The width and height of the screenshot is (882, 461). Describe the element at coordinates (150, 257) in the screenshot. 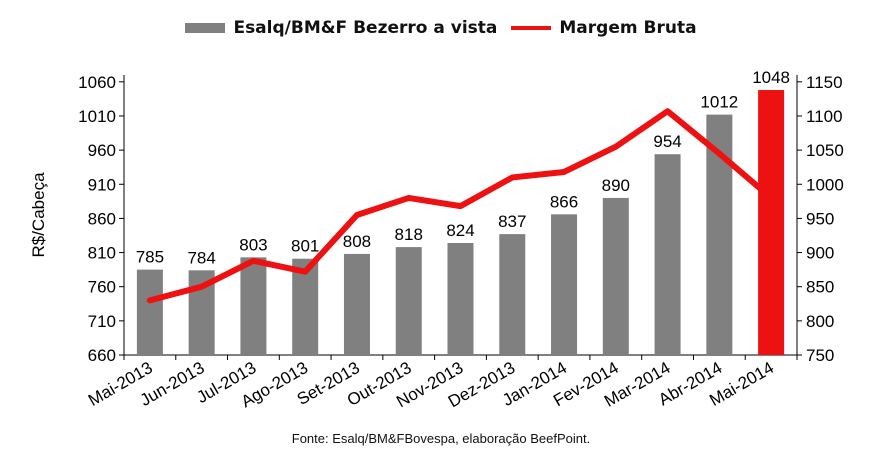

I see `bar-data-label: 785` at that location.